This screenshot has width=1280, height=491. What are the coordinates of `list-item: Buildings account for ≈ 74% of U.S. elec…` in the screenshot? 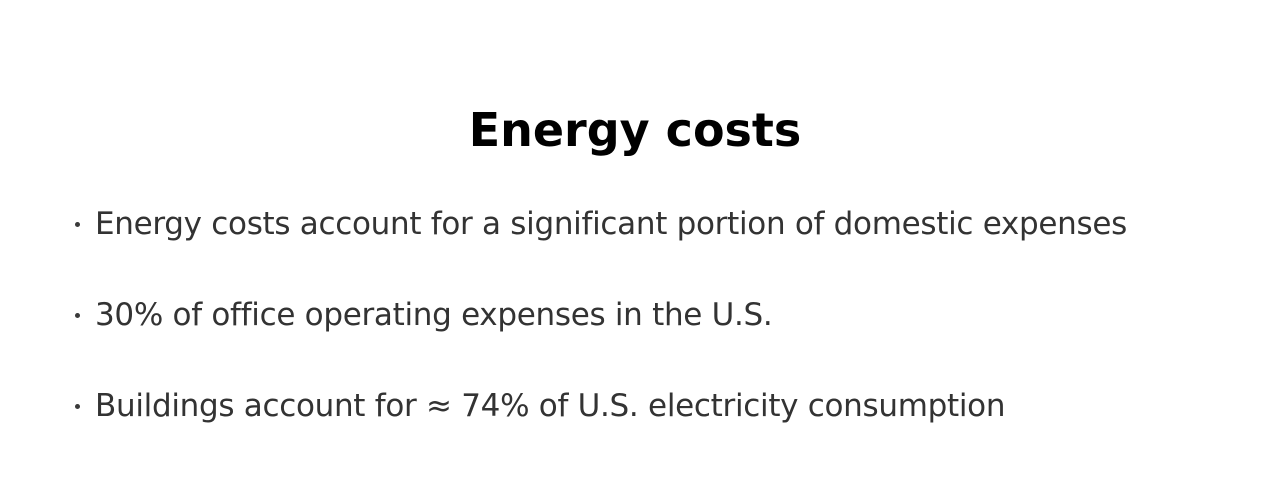 It's located at (662, 406).